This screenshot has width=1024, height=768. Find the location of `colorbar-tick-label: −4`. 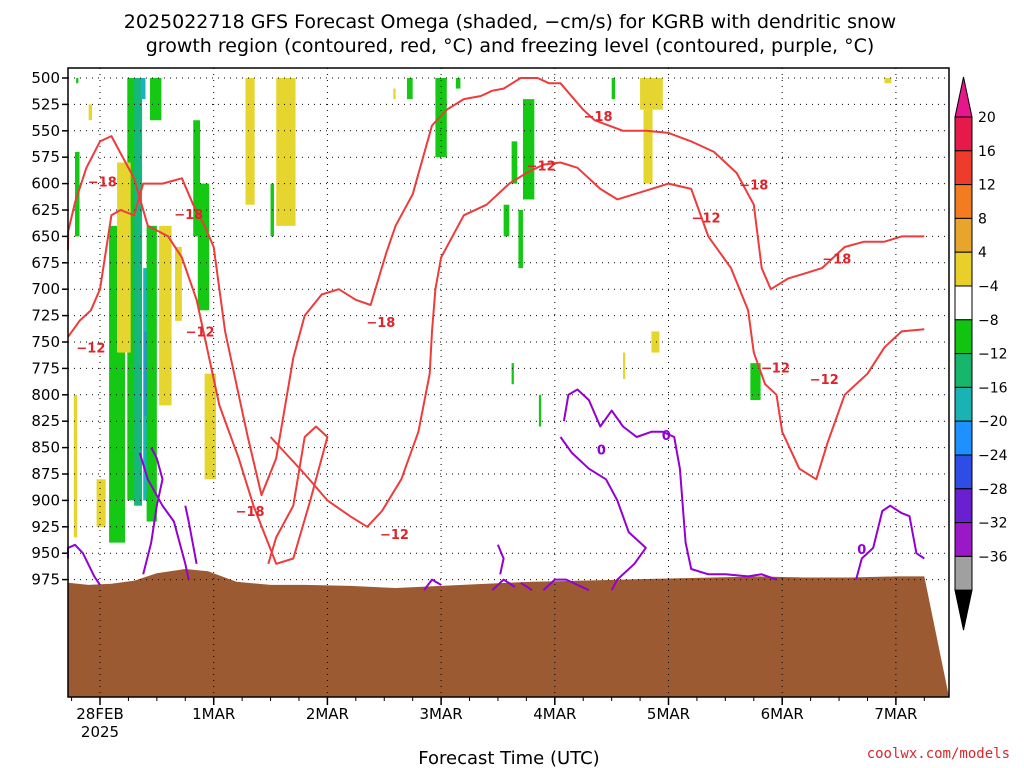

colorbar-tick-label: −4 is located at coordinates (988, 287).